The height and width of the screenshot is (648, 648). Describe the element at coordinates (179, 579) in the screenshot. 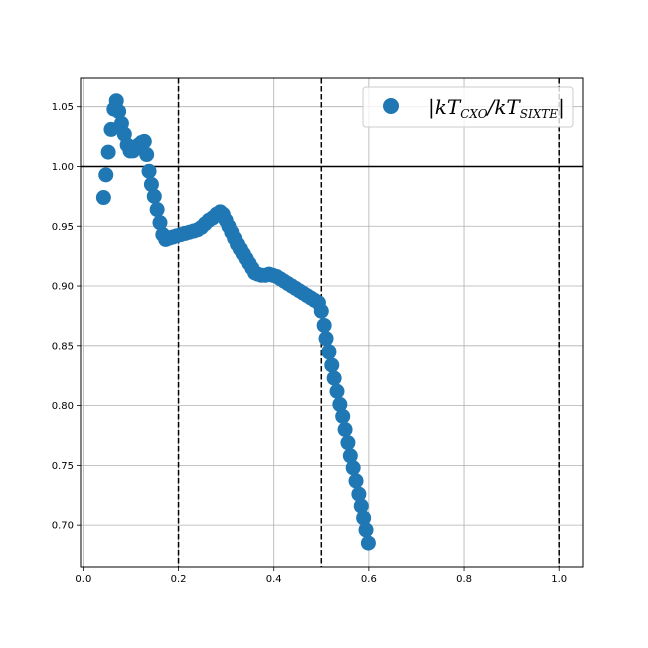

I see `x-tick-label: 0.2` at that location.